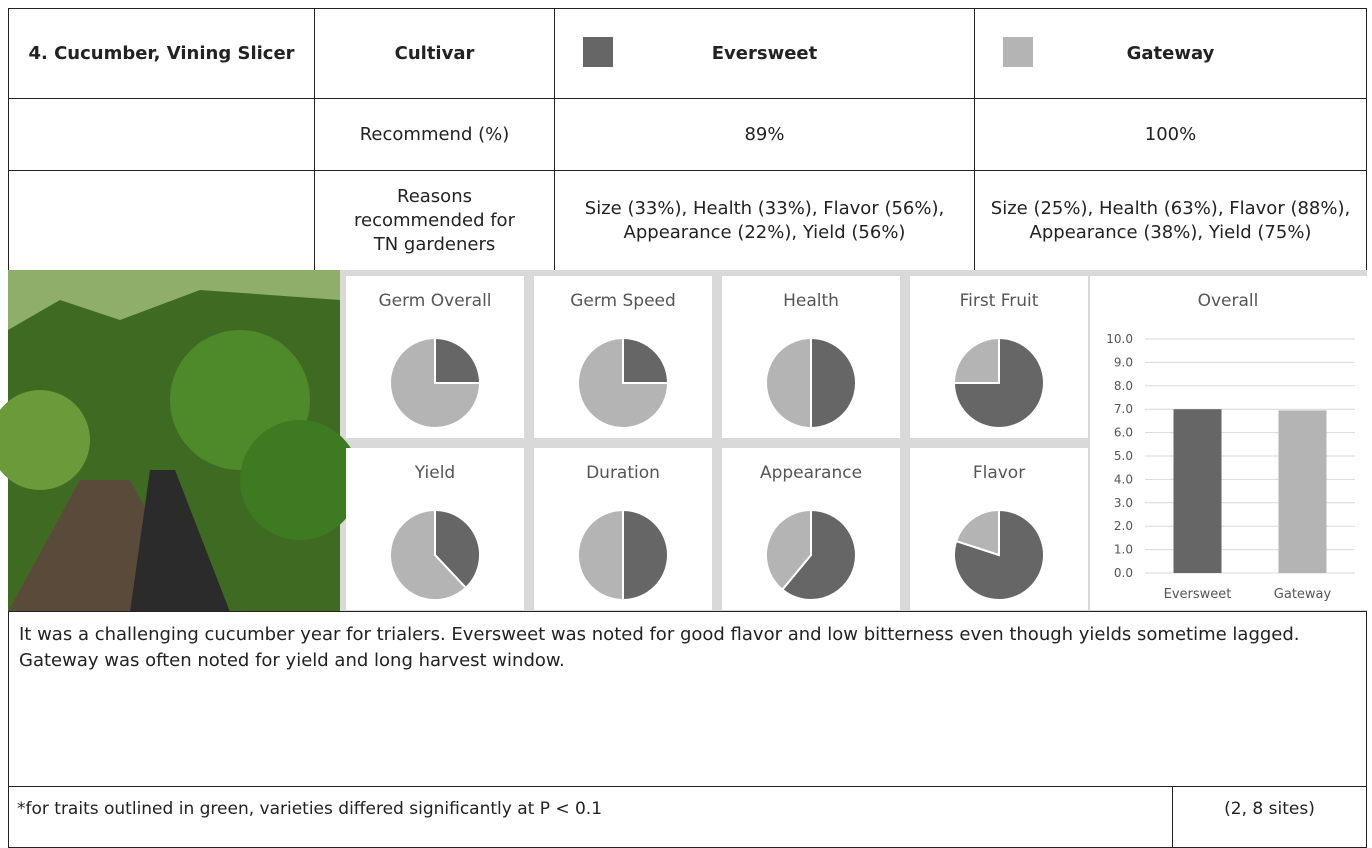 The height and width of the screenshot is (848, 1372). What do you see at coordinates (999, 301) in the screenshot?
I see `pie-title: First Fruit` at bounding box center [999, 301].